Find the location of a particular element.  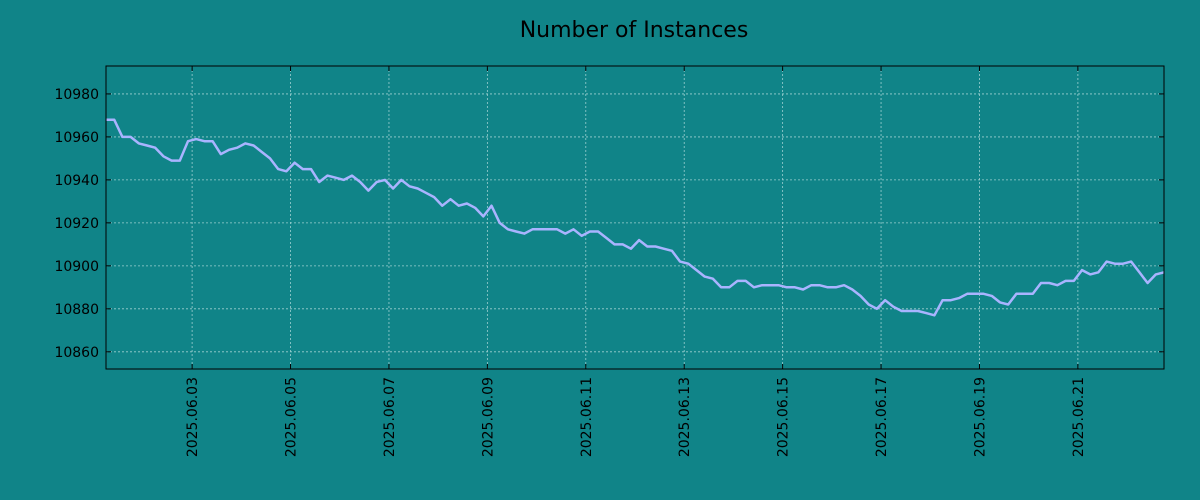

y-tick-label: 10940 is located at coordinates (76, 181).